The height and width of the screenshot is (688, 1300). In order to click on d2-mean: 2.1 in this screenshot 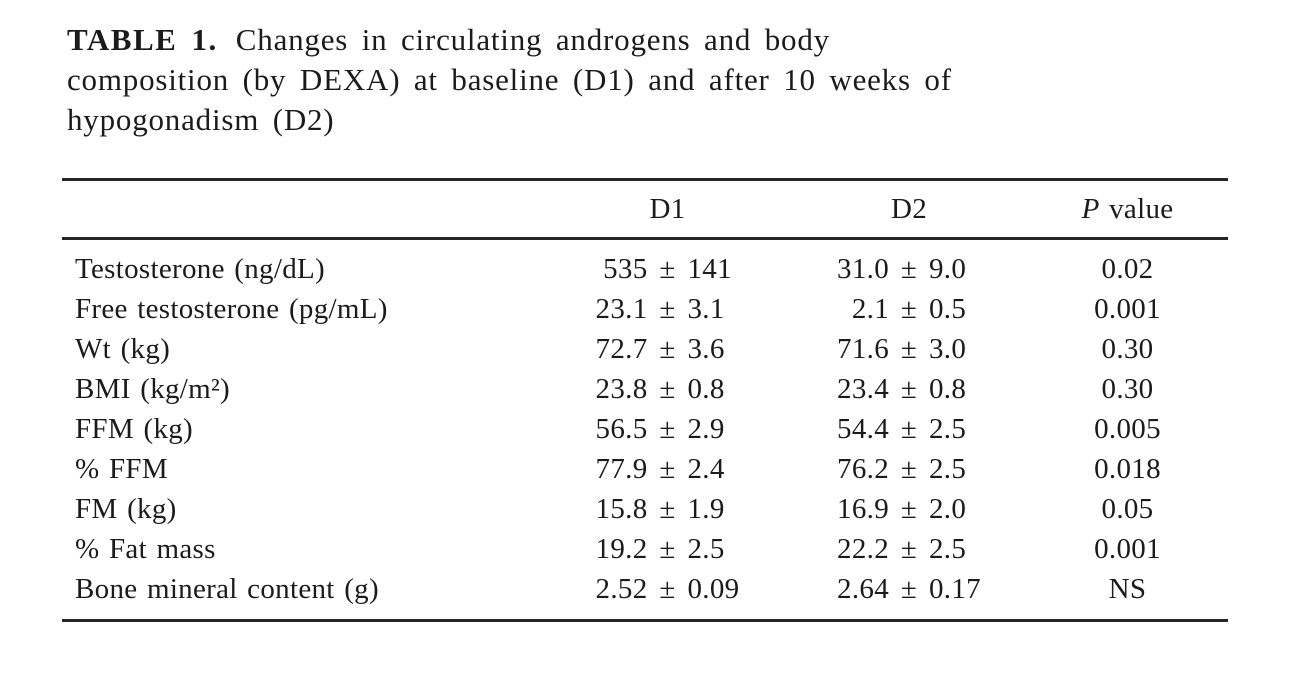, I will do `click(870, 308)`.